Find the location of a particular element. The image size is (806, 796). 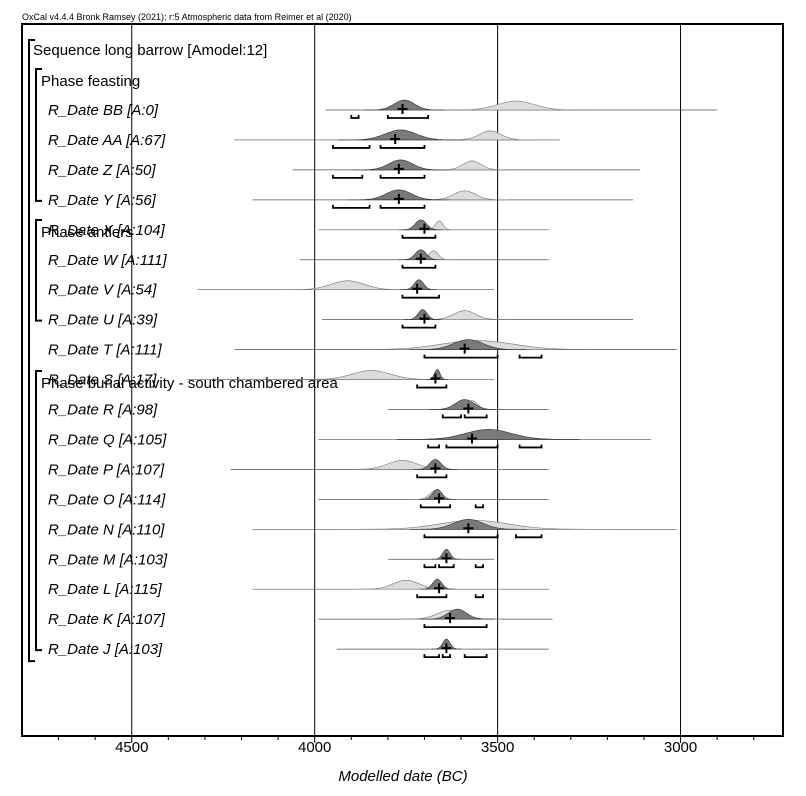

date-row: R_Date X [A:104] is located at coordinates (298, 229).